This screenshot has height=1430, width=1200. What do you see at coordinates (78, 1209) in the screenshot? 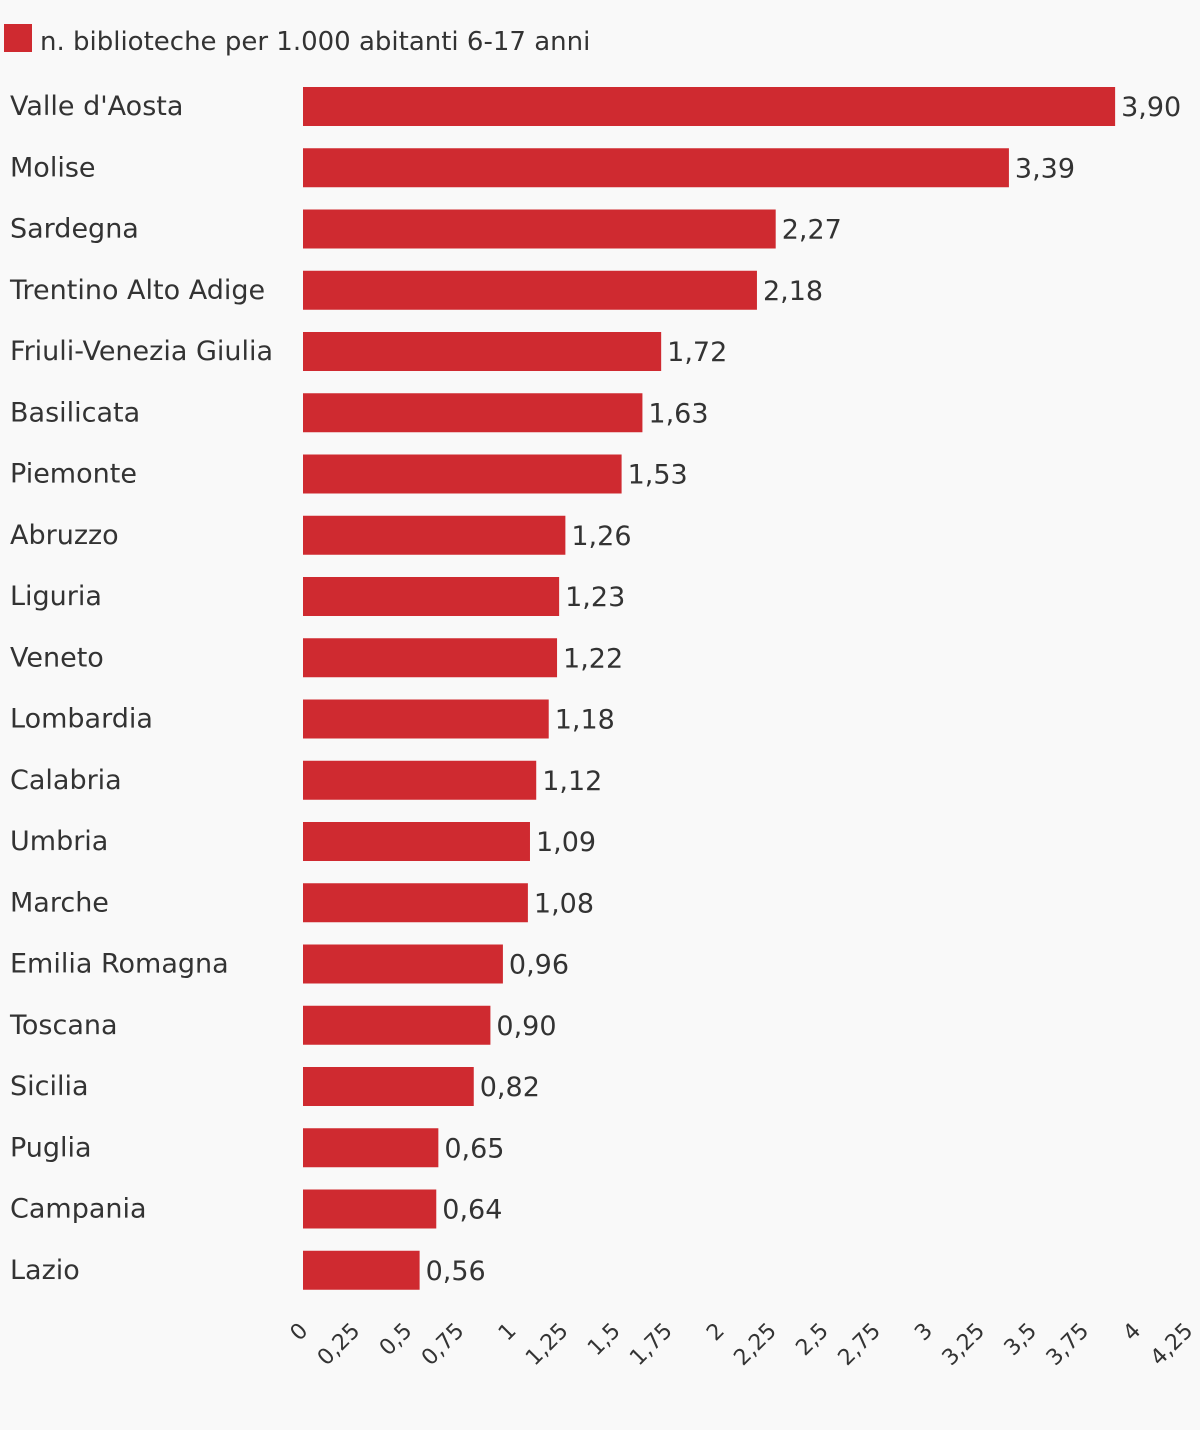
I see `category-label: Campania` at bounding box center [78, 1209].